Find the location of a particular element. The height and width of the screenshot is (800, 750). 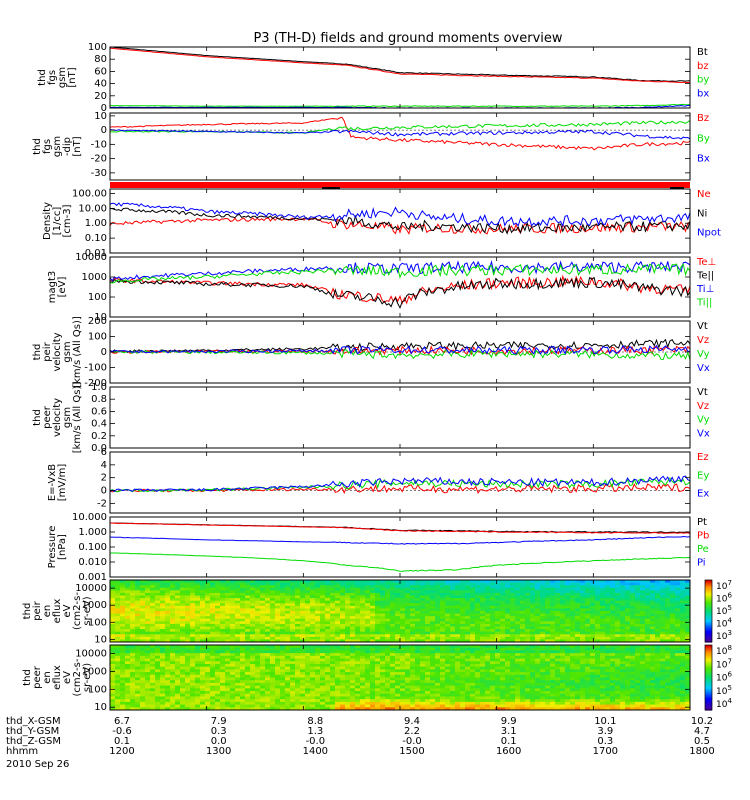

y-axis-label-line: gsm is located at coordinates (67, 351).